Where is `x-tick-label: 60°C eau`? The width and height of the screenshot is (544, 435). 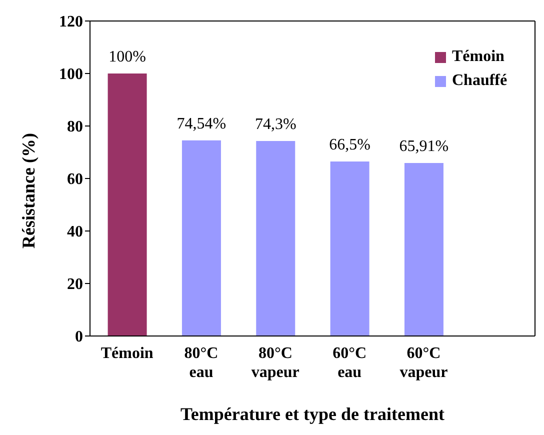
x-tick-label: 60°C eau is located at coordinates (349, 363).